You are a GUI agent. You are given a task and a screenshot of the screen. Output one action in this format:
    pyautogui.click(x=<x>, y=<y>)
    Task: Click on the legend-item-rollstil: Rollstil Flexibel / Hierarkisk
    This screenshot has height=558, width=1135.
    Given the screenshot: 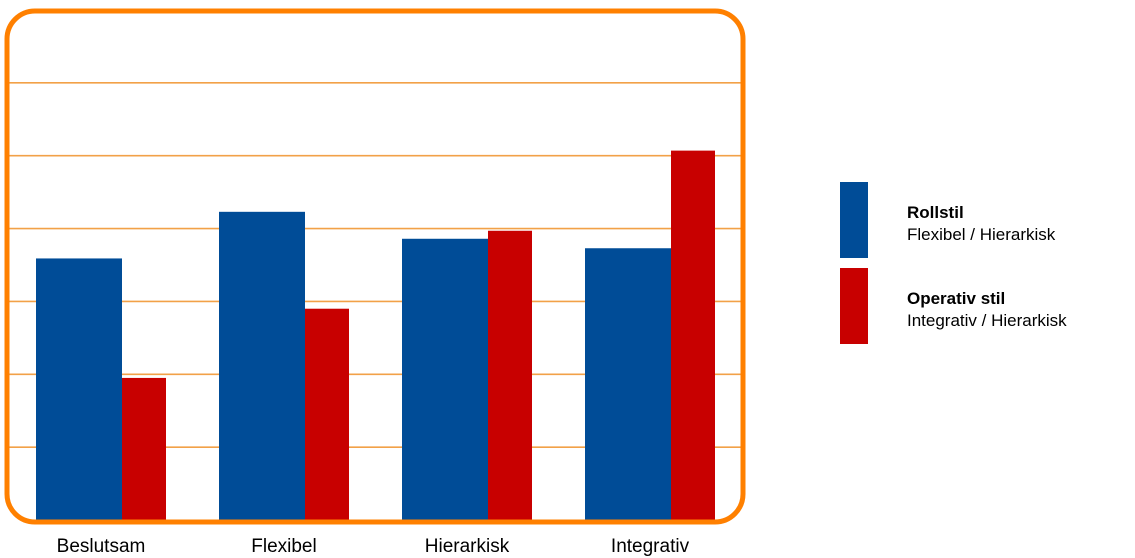 What is the action you would take?
    pyautogui.click(x=987, y=225)
    